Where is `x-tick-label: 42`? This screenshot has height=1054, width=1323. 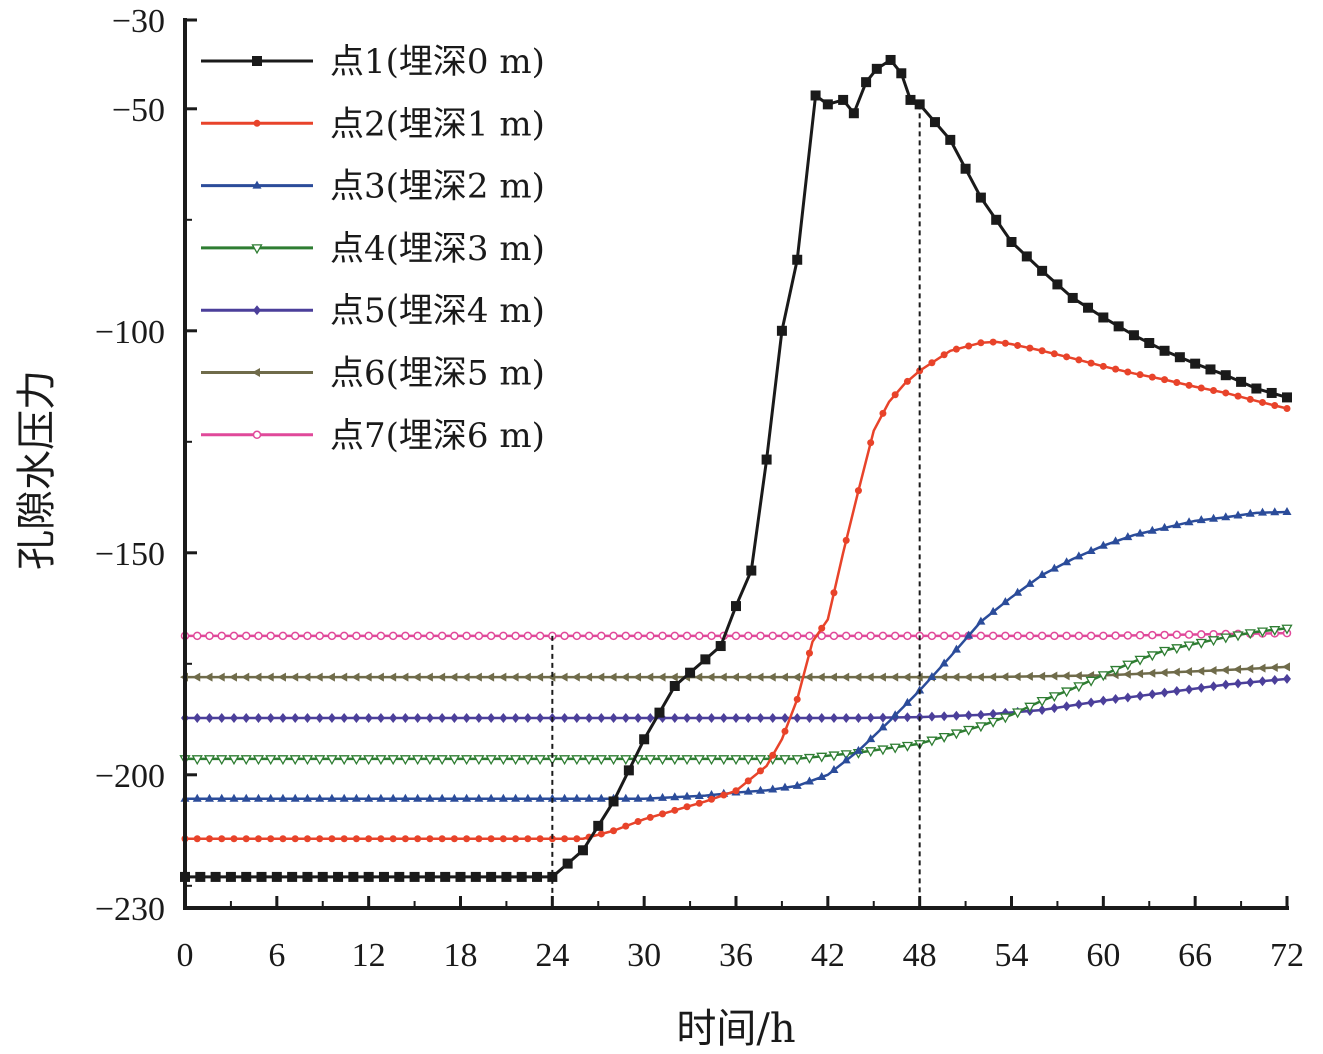
x-tick-label: 42 is located at coordinates (828, 955).